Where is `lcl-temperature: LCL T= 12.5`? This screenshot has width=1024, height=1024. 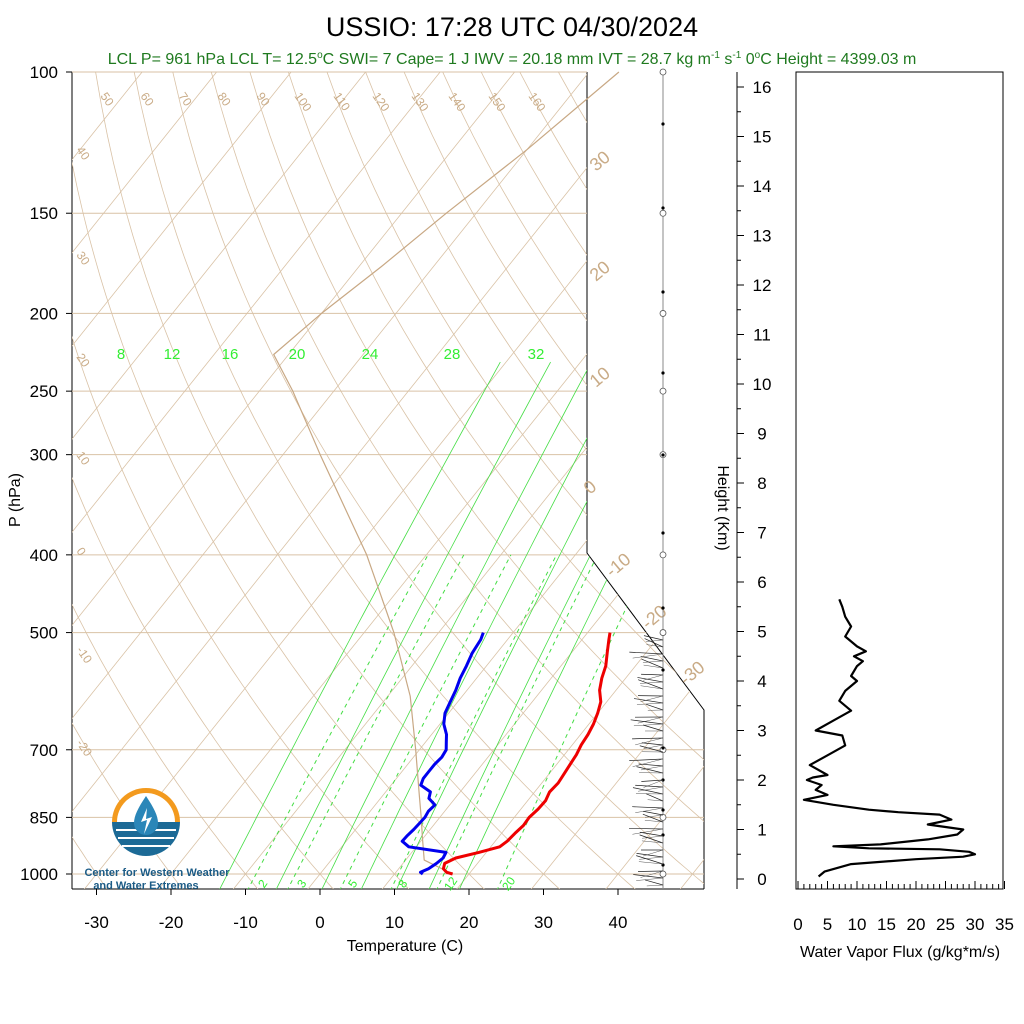 lcl-temperature: LCL T= 12.5 is located at coordinates (273, 59).